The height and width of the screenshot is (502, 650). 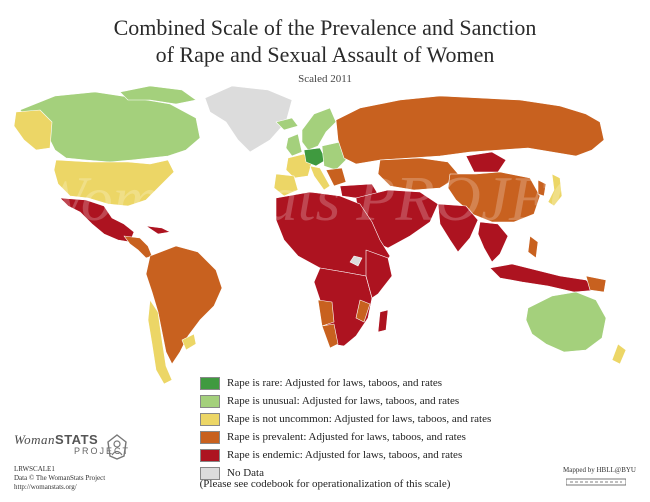 What do you see at coordinates (210, 437) in the screenshot?
I see `legend-swatch-prevalent` at bounding box center [210, 437].